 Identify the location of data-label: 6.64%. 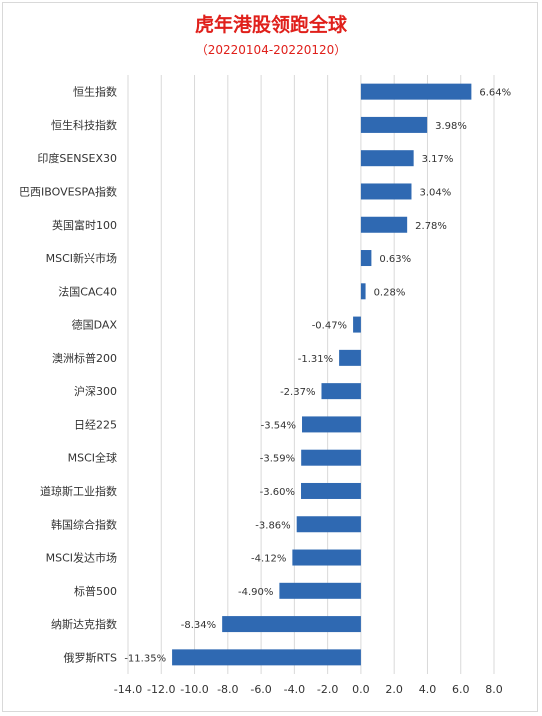
(495, 93).